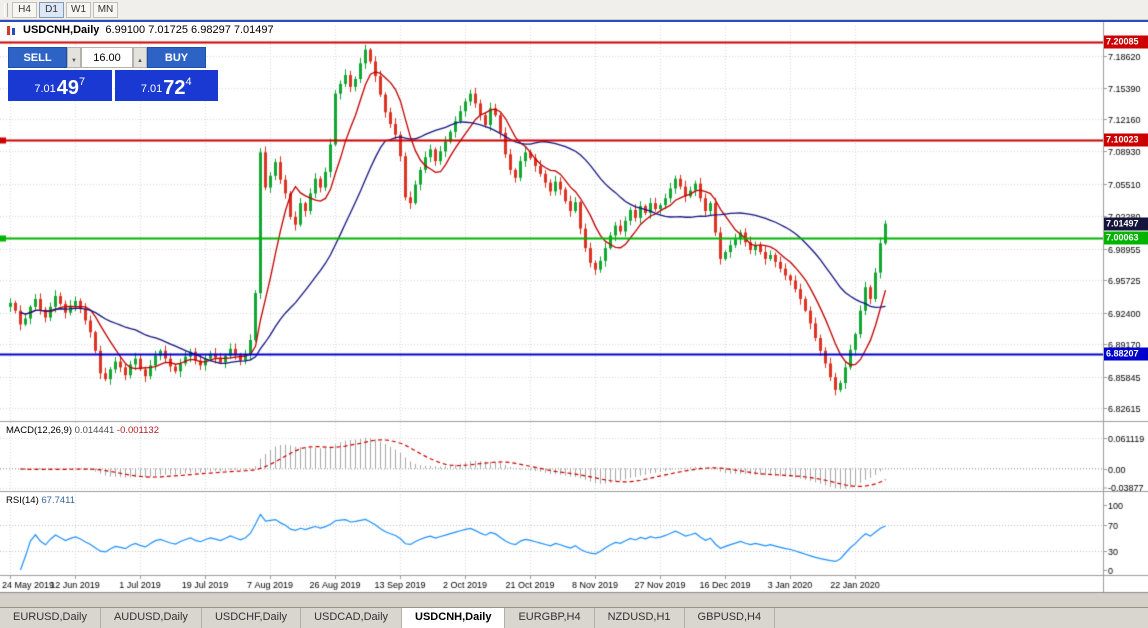  I want to click on candlestick-chart-icon, so click(11, 30).